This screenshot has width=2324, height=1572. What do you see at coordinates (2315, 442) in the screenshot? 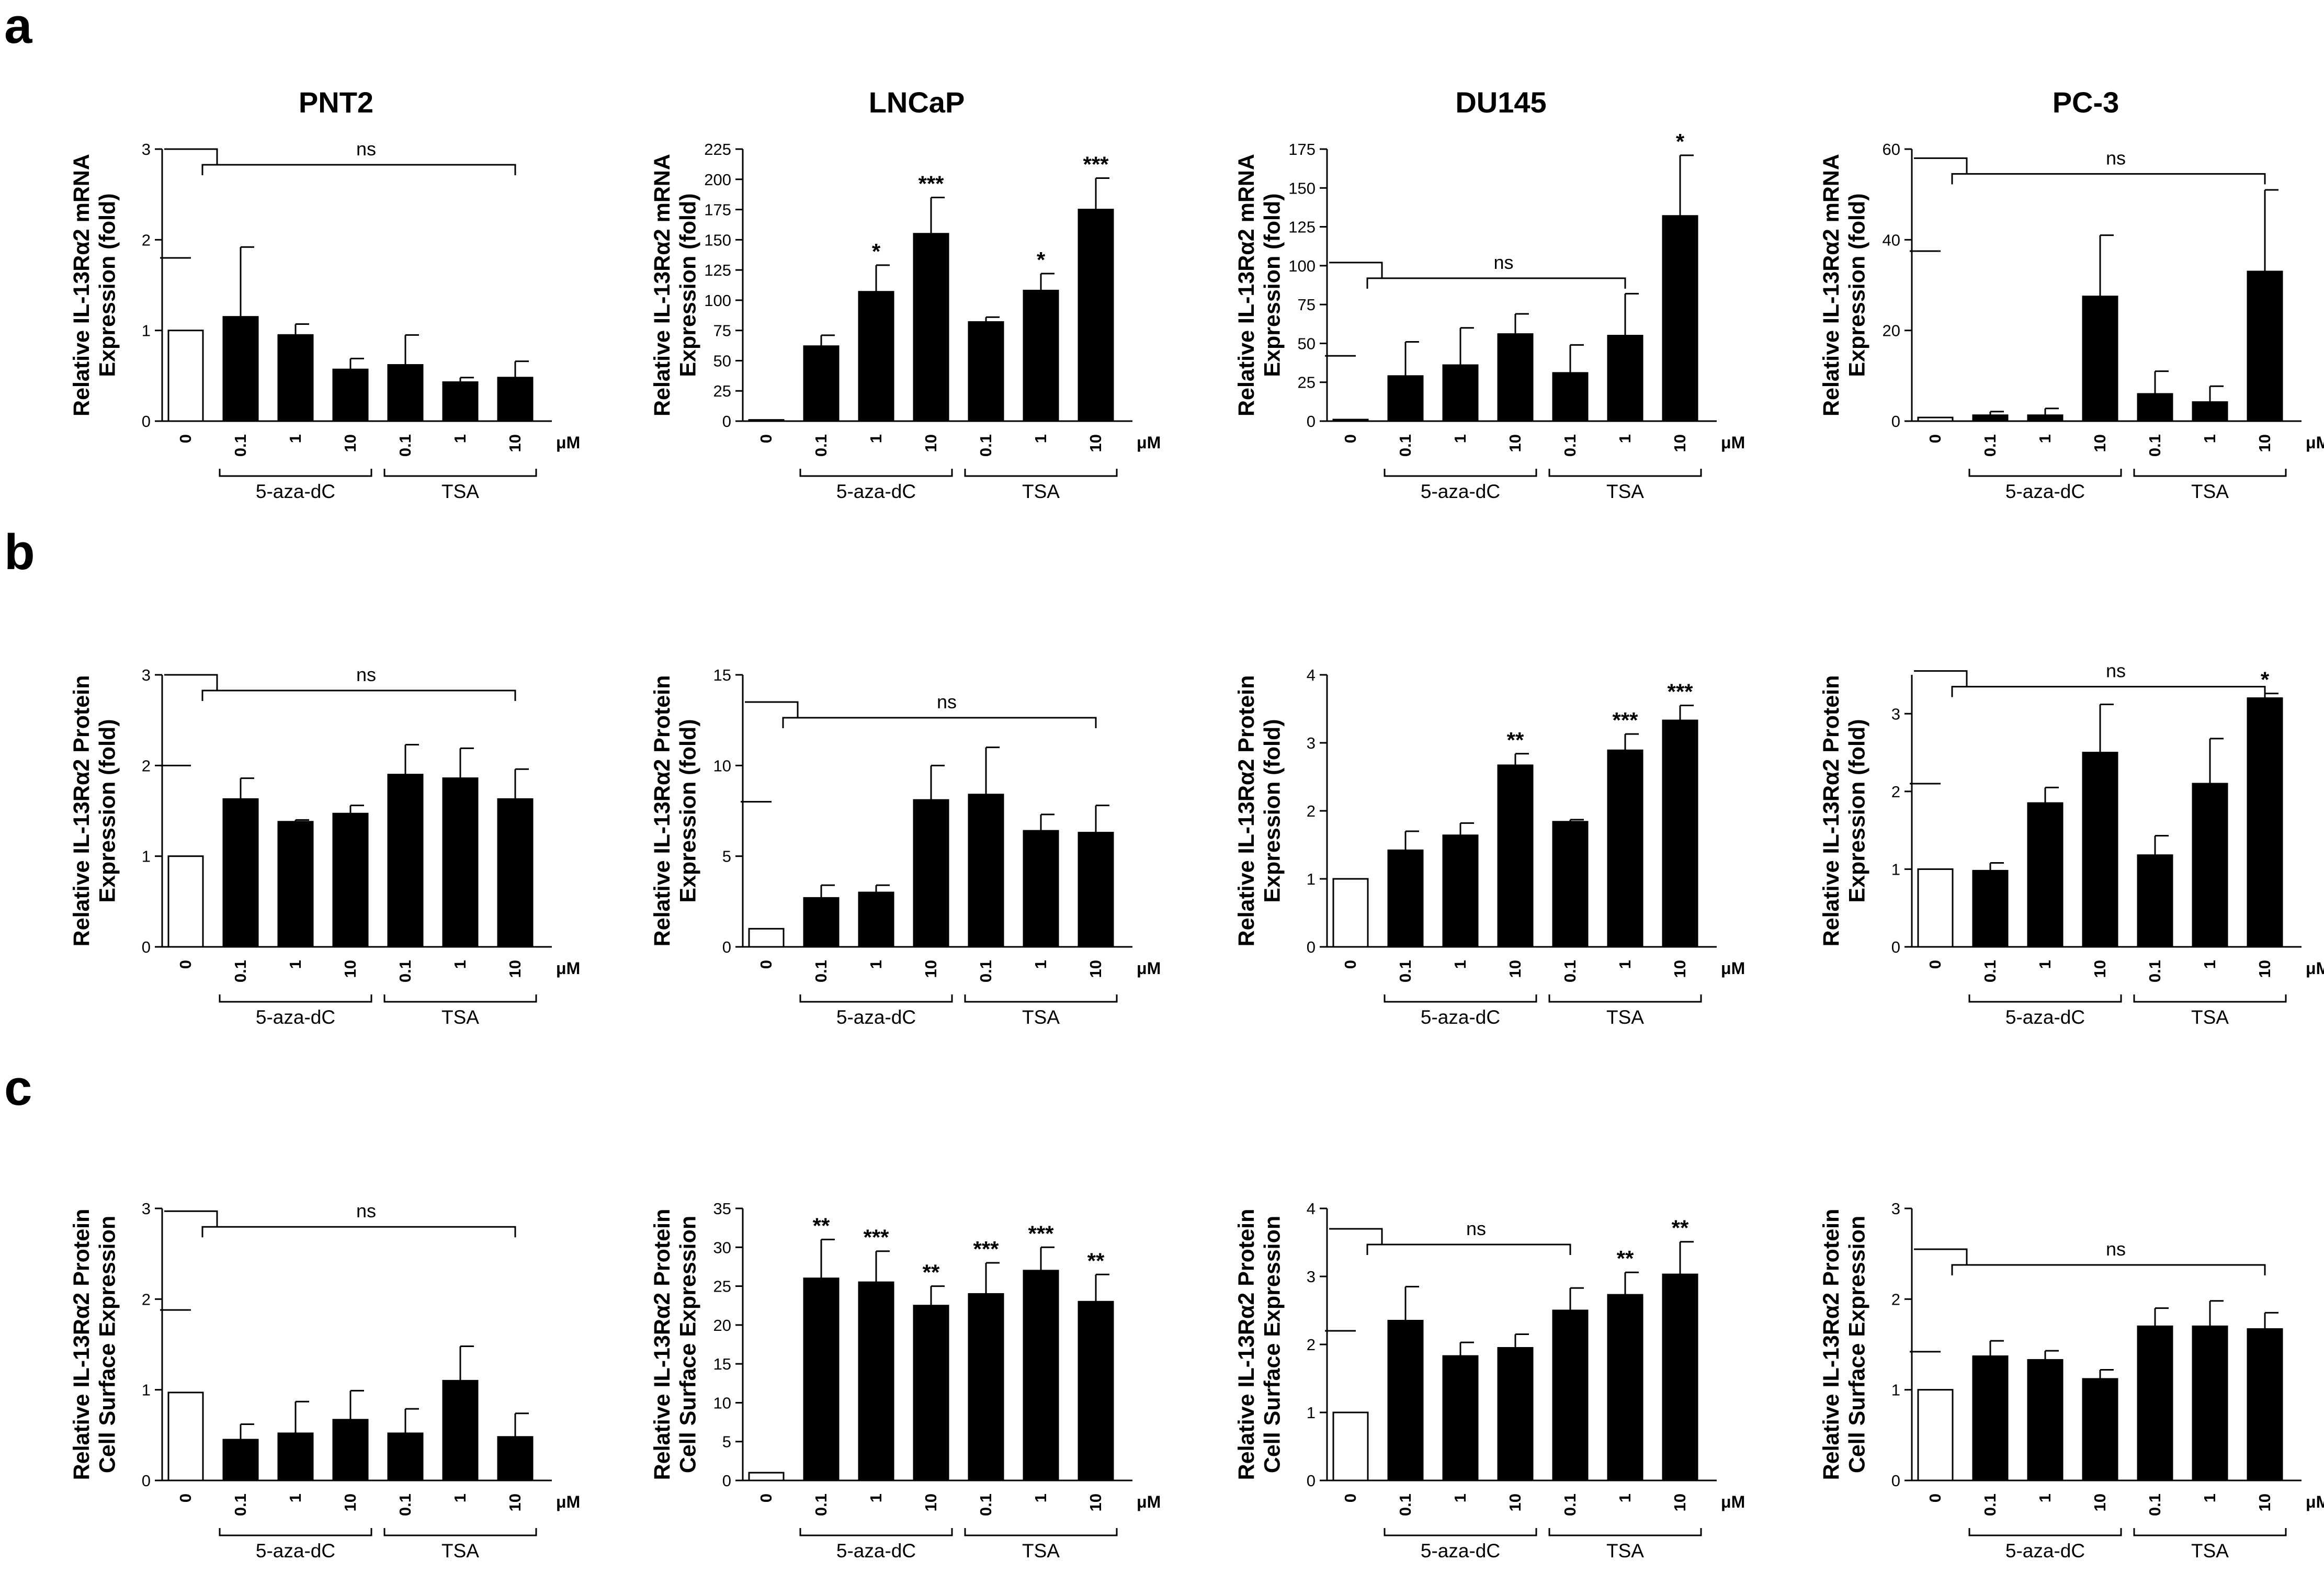
I see `unit-label: μM` at bounding box center [2315, 442].